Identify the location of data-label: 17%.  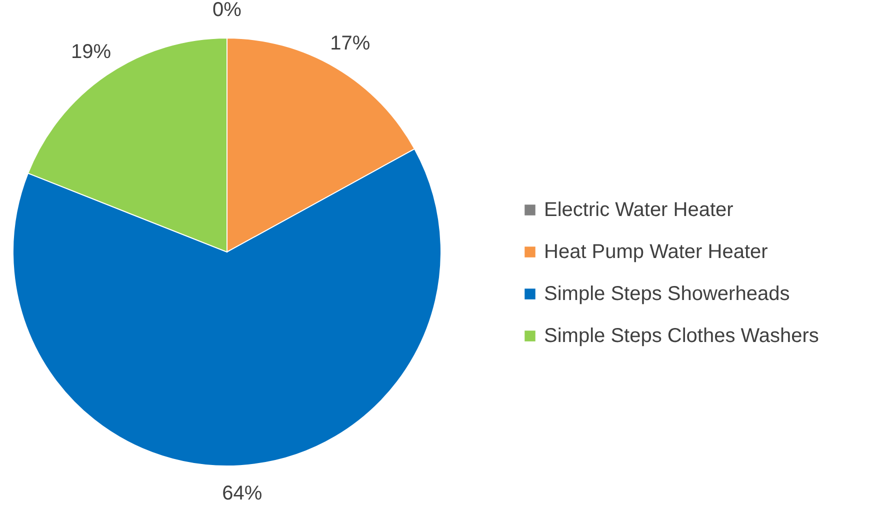
(350, 43).